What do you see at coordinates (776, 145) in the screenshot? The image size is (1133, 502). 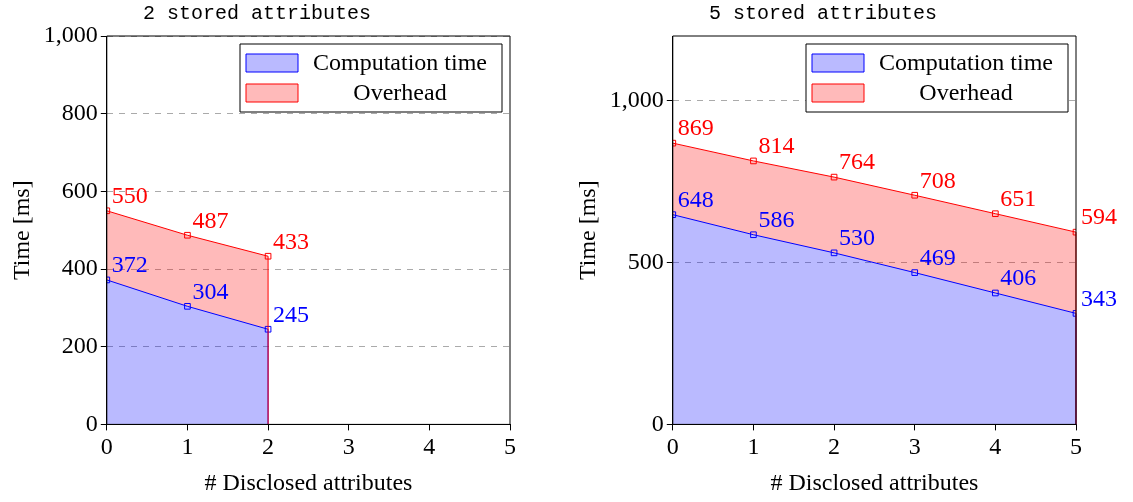 I see `data-label: 814` at bounding box center [776, 145].